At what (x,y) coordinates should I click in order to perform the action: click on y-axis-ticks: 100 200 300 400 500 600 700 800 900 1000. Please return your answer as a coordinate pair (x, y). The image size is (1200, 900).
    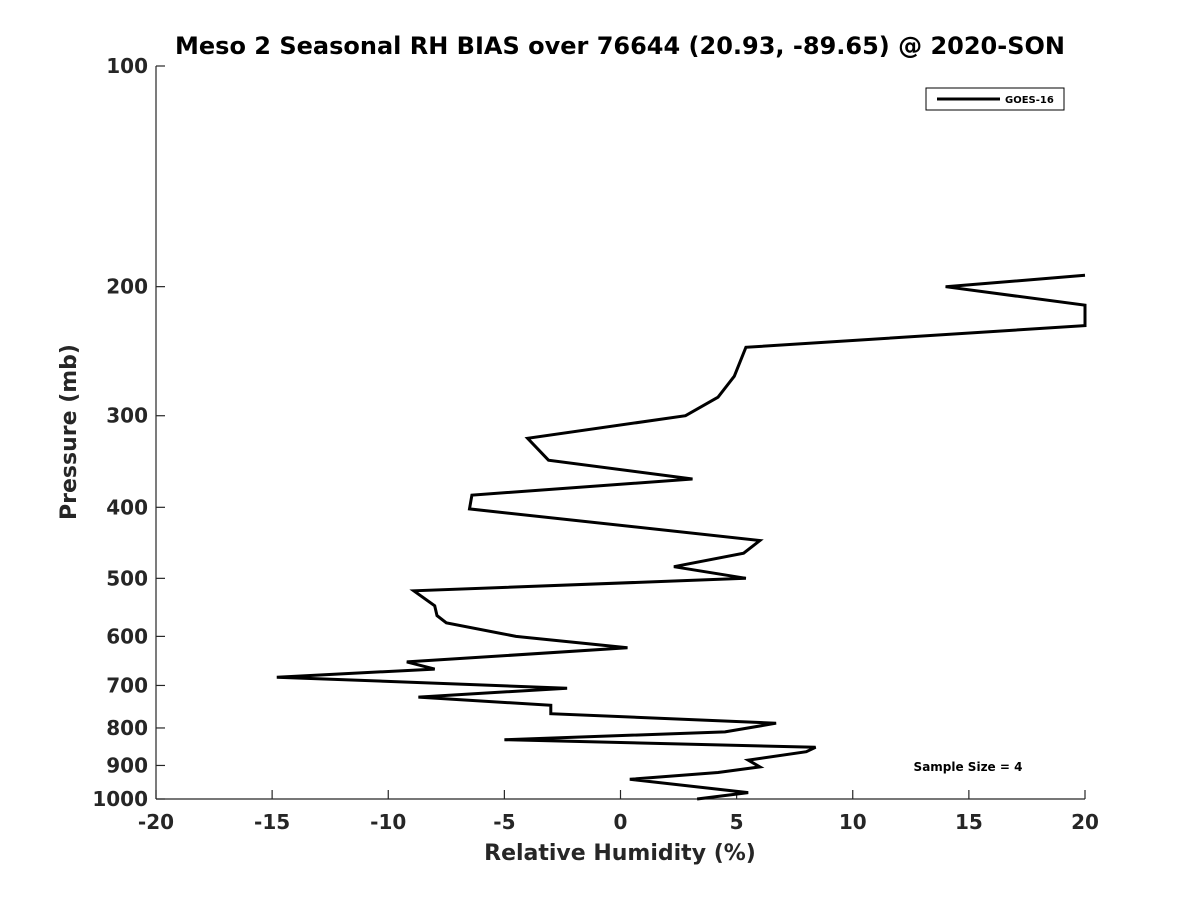
    Looking at the image, I should click on (128, 432).